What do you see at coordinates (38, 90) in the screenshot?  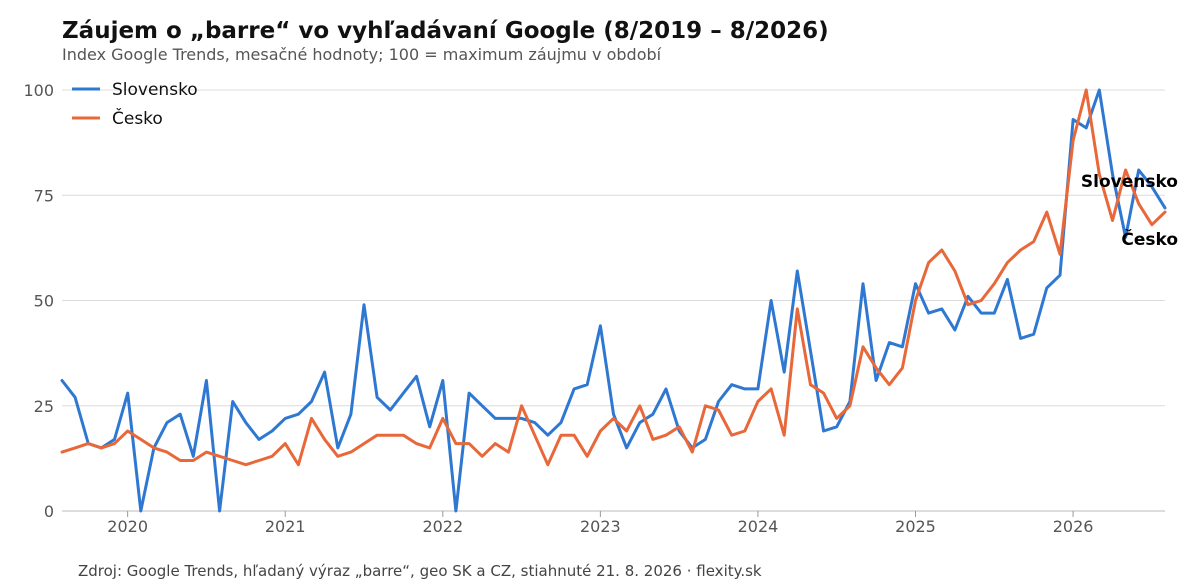 I see `y-tick-label-100: 100` at bounding box center [38, 90].